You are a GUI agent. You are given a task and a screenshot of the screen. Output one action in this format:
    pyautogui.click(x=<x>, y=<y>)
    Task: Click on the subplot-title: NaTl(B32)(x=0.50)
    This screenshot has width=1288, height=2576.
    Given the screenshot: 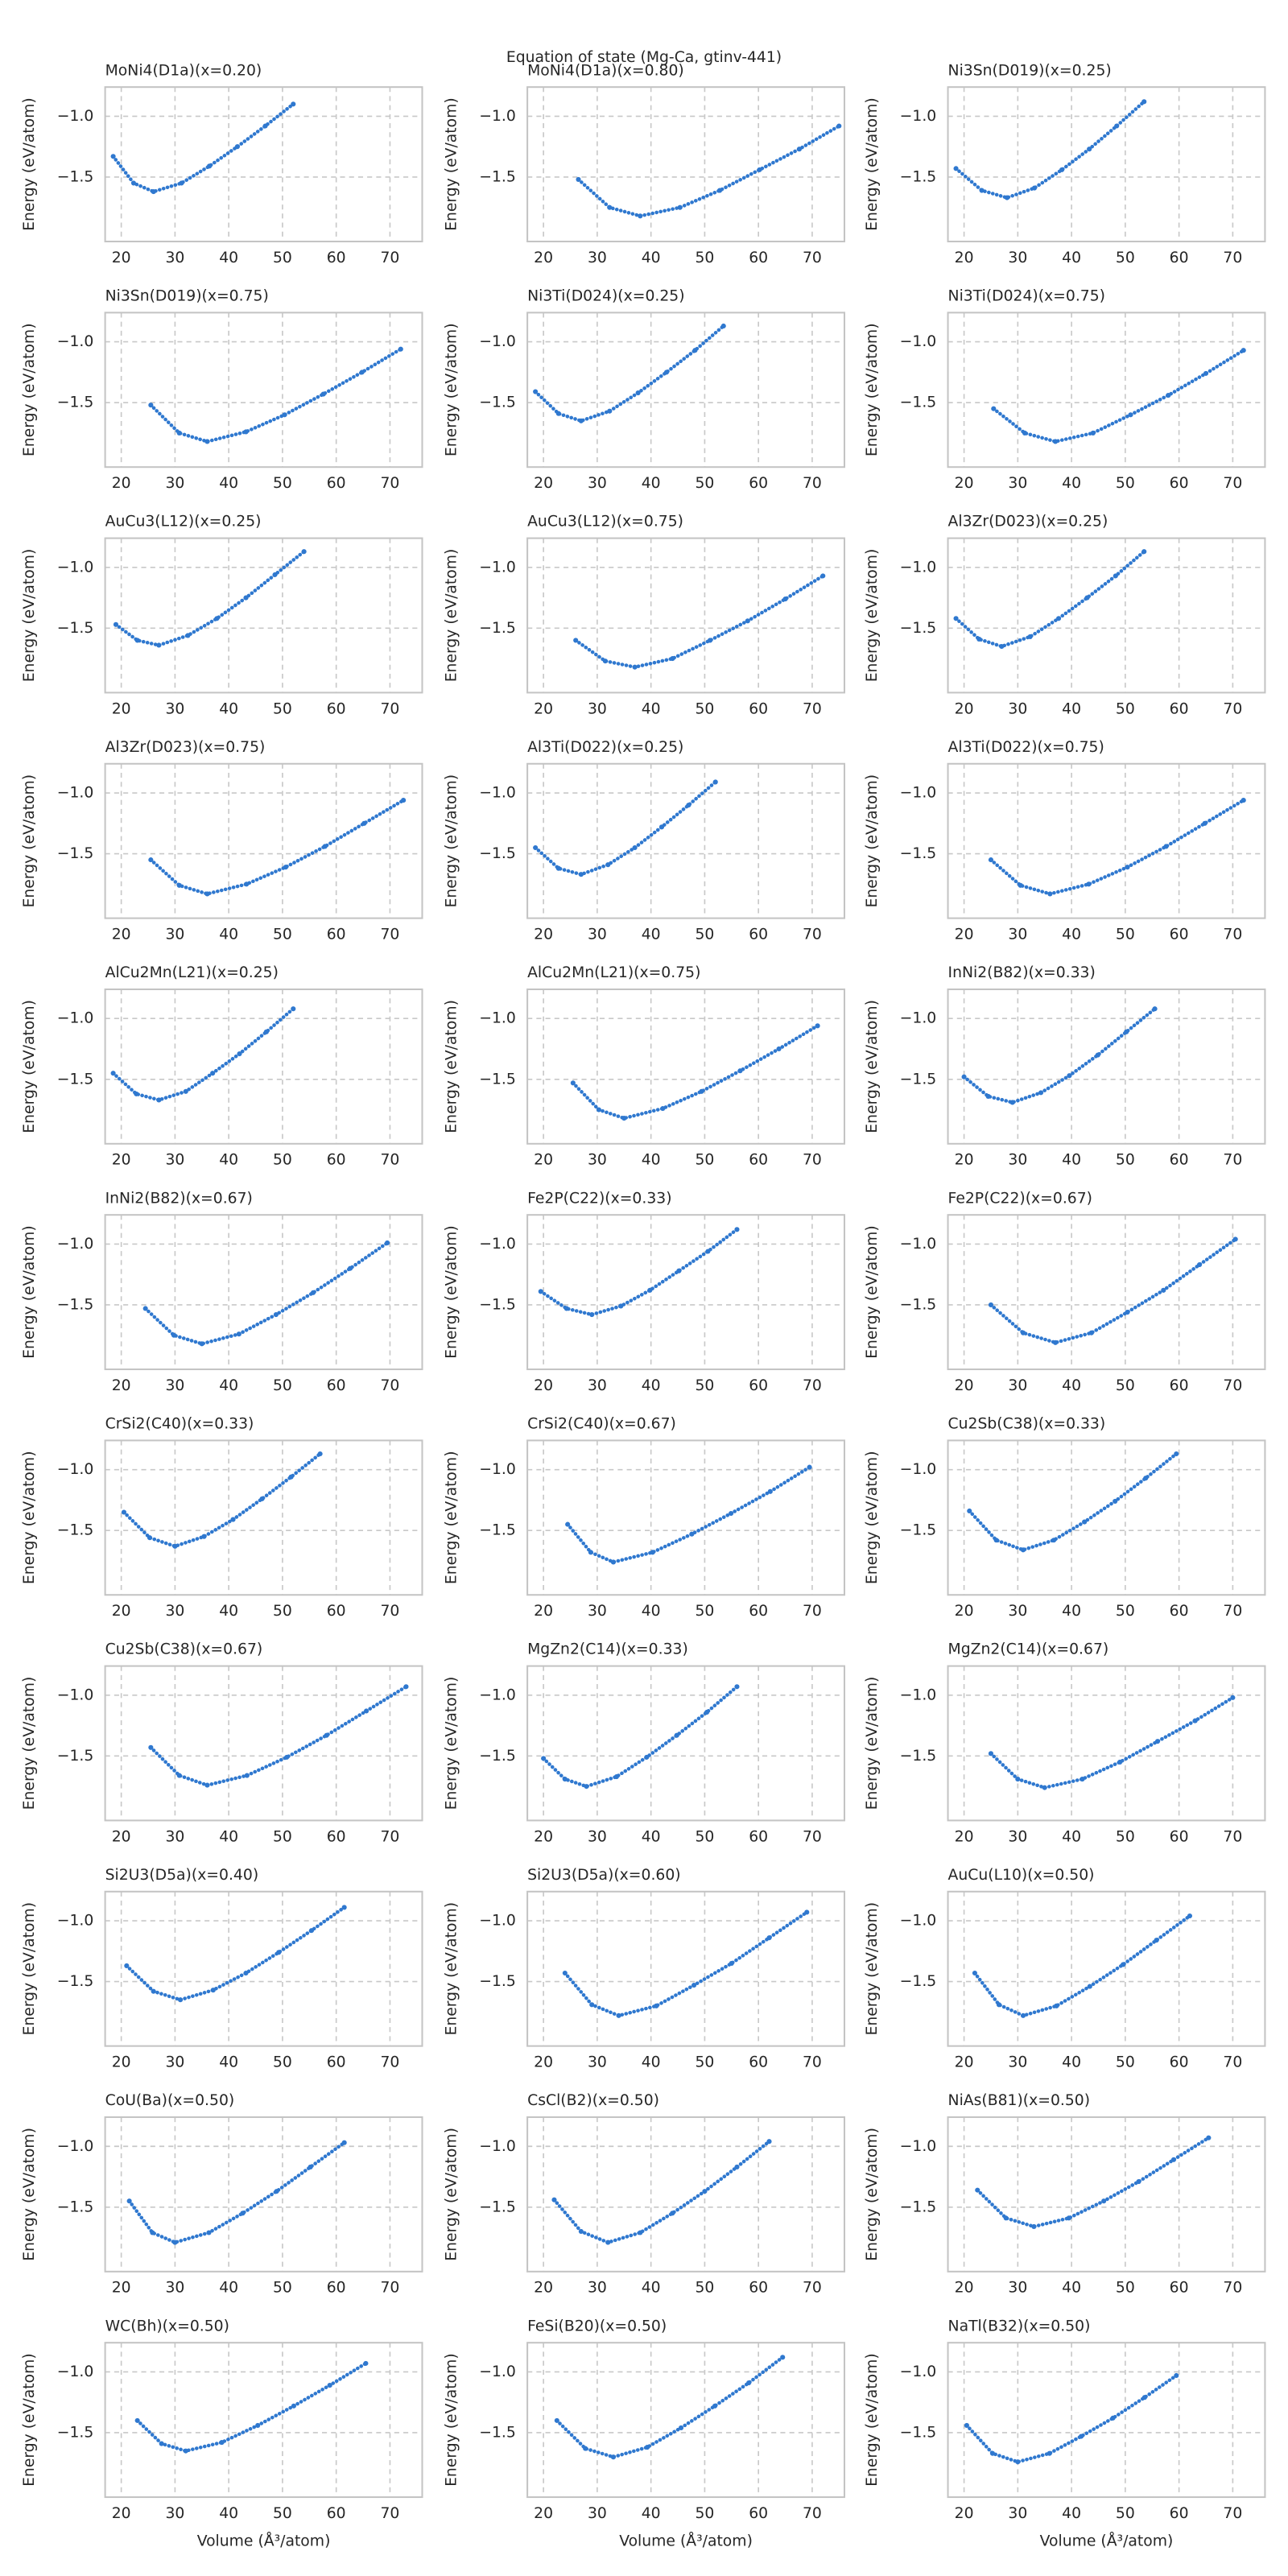 What is the action you would take?
    pyautogui.click(x=1019, y=2326)
    